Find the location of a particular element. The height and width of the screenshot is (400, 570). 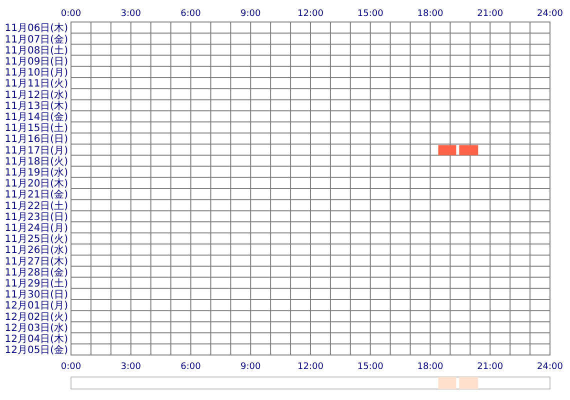

x2-tick-label: 3:00 is located at coordinates (131, 367).